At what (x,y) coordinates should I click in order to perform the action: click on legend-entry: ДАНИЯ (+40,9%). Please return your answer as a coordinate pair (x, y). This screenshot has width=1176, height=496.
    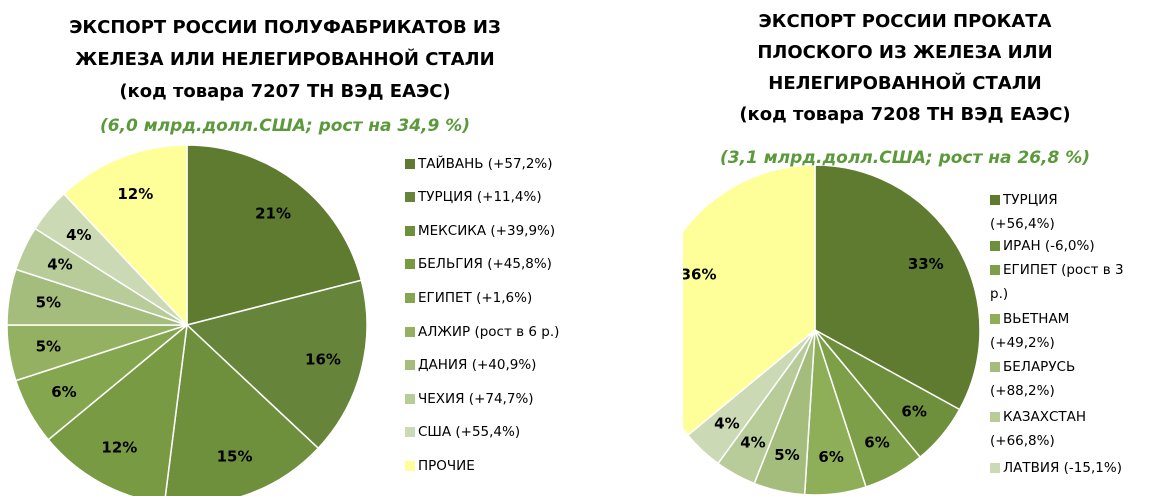
    Looking at the image, I should click on (535, 365).